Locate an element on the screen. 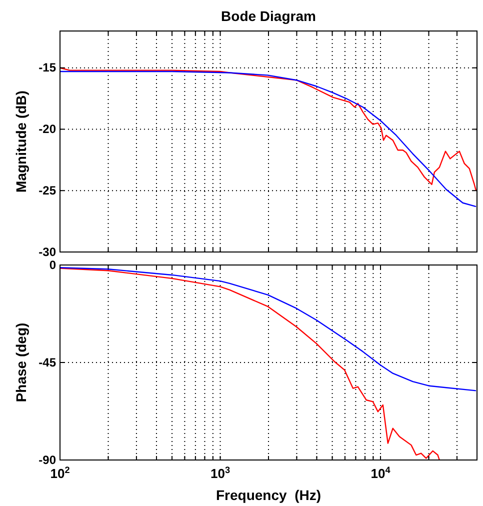 The height and width of the screenshot is (506, 483). y-axis-title: Magnitude (dB) is located at coordinates (21, 141).